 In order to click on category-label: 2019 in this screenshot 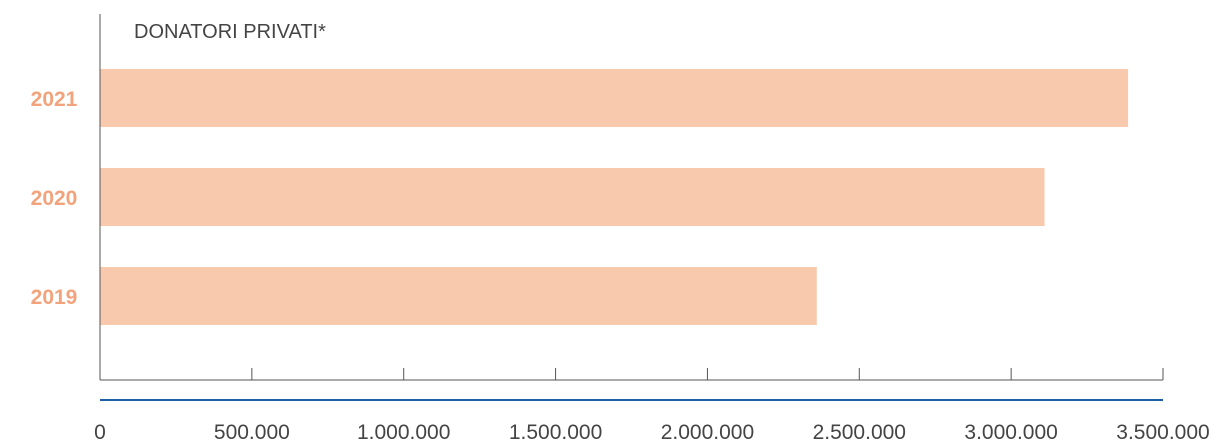, I will do `click(54, 297)`.